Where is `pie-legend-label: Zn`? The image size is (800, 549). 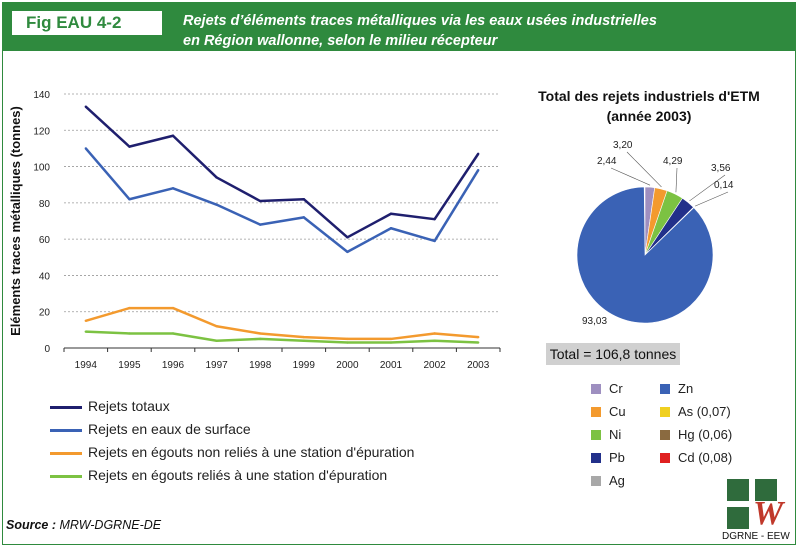 pie-legend-label: Zn is located at coordinates (686, 388).